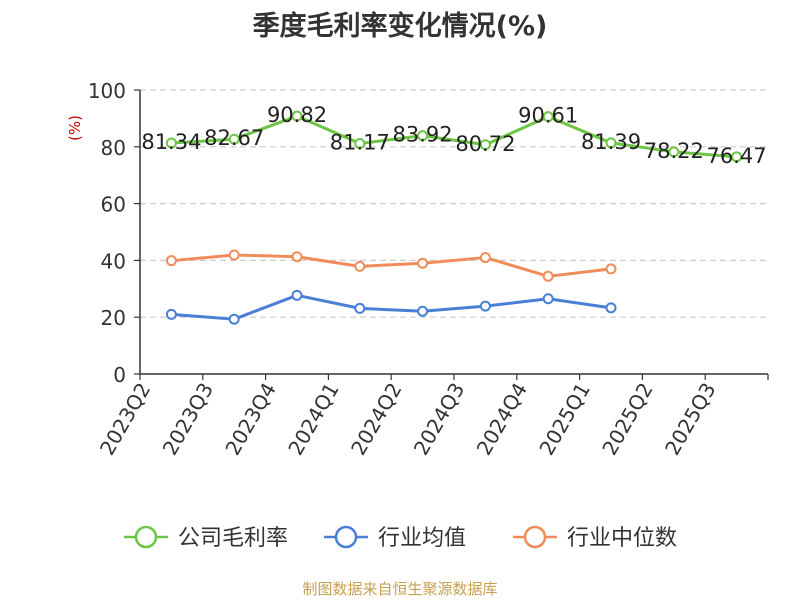  What do you see at coordinates (313, 419) in the screenshot?
I see `x-tick-label: 2024Q1` at bounding box center [313, 419].